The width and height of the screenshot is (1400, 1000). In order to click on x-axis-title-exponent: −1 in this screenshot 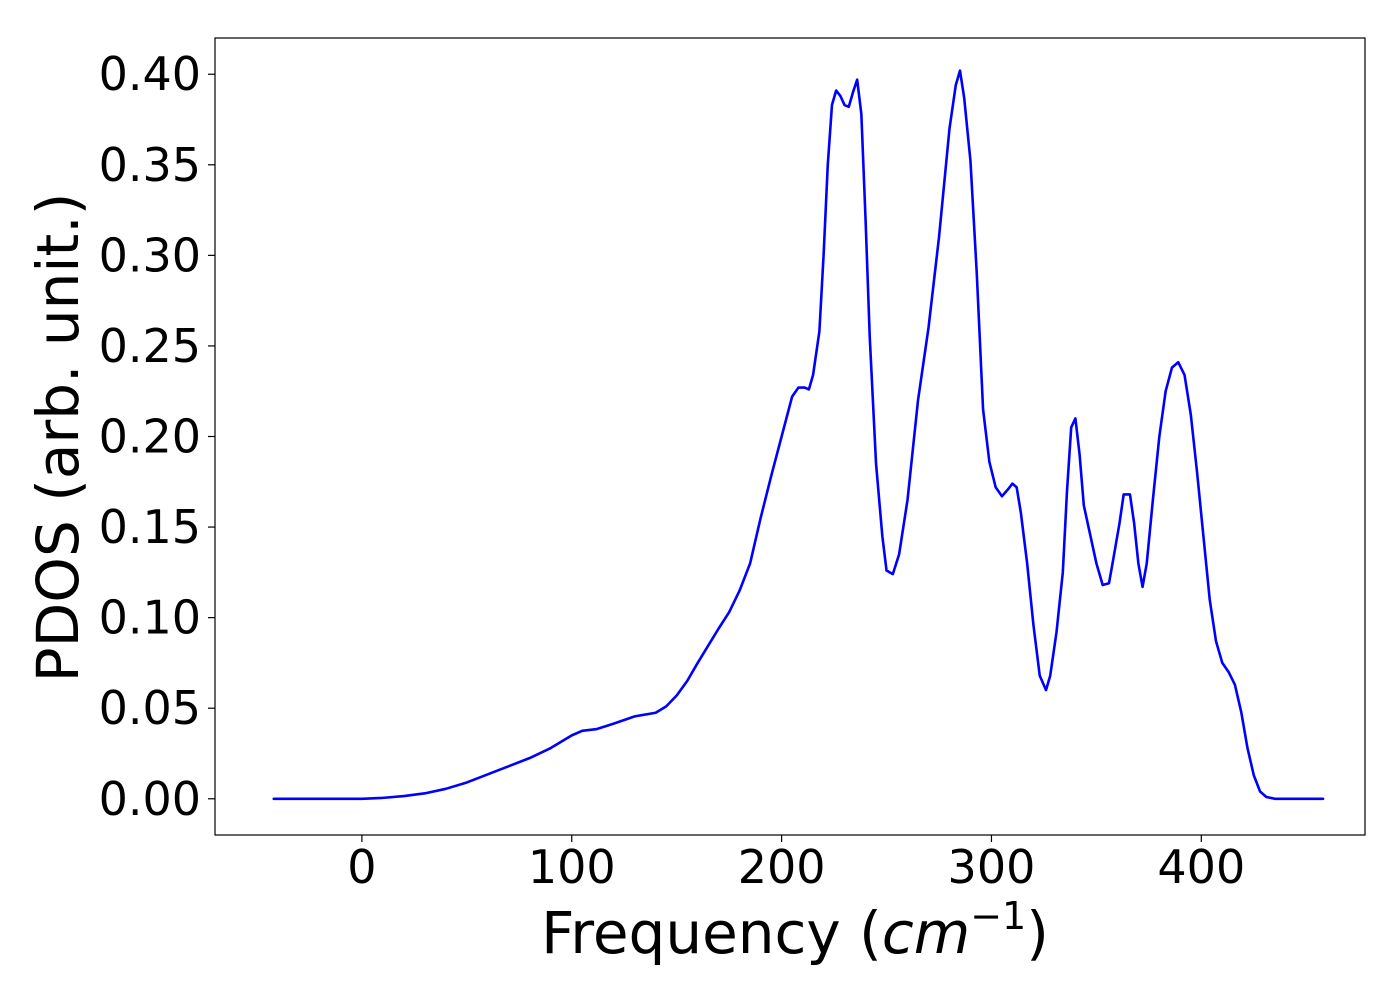, I will do `click(998, 916)`.